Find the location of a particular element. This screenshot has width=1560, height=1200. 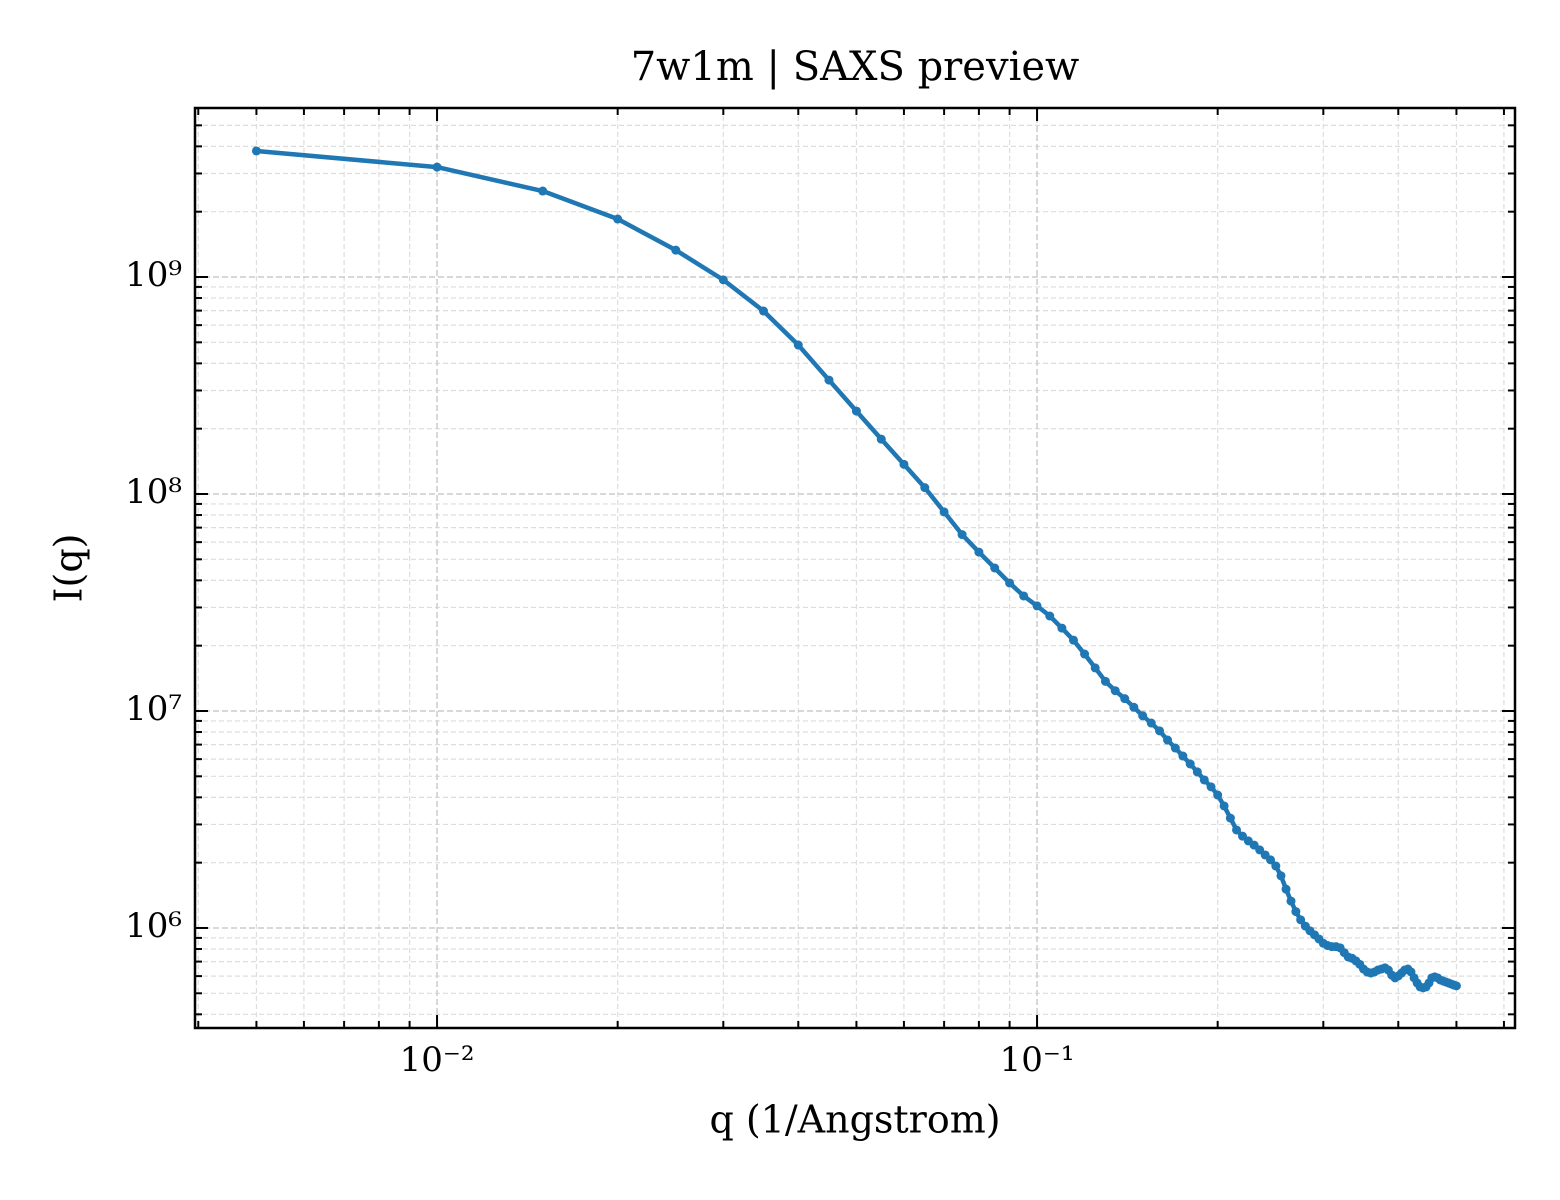

chart-title: 7w1m | SAXS preview is located at coordinates (855, 67).